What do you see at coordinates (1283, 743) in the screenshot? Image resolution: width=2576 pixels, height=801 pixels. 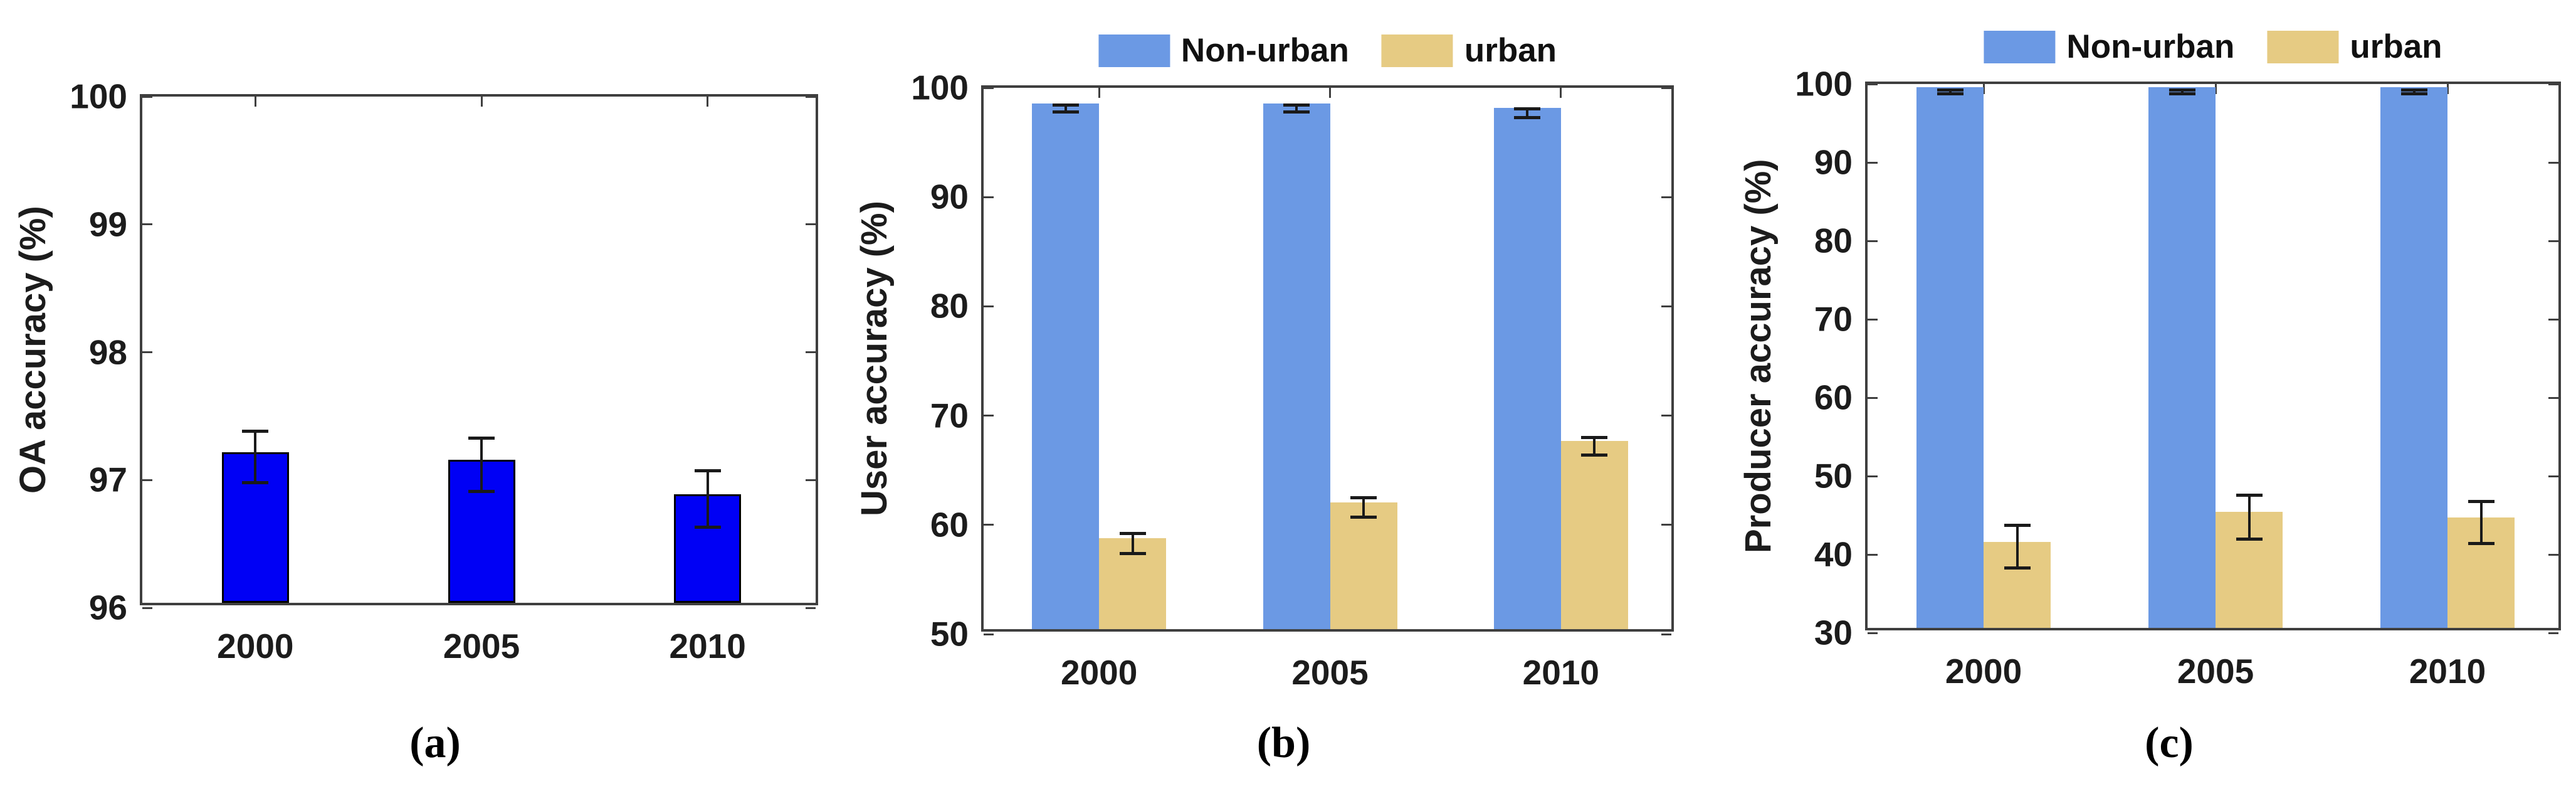 I see `panel-caption-b: (b)` at bounding box center [1283, 743].